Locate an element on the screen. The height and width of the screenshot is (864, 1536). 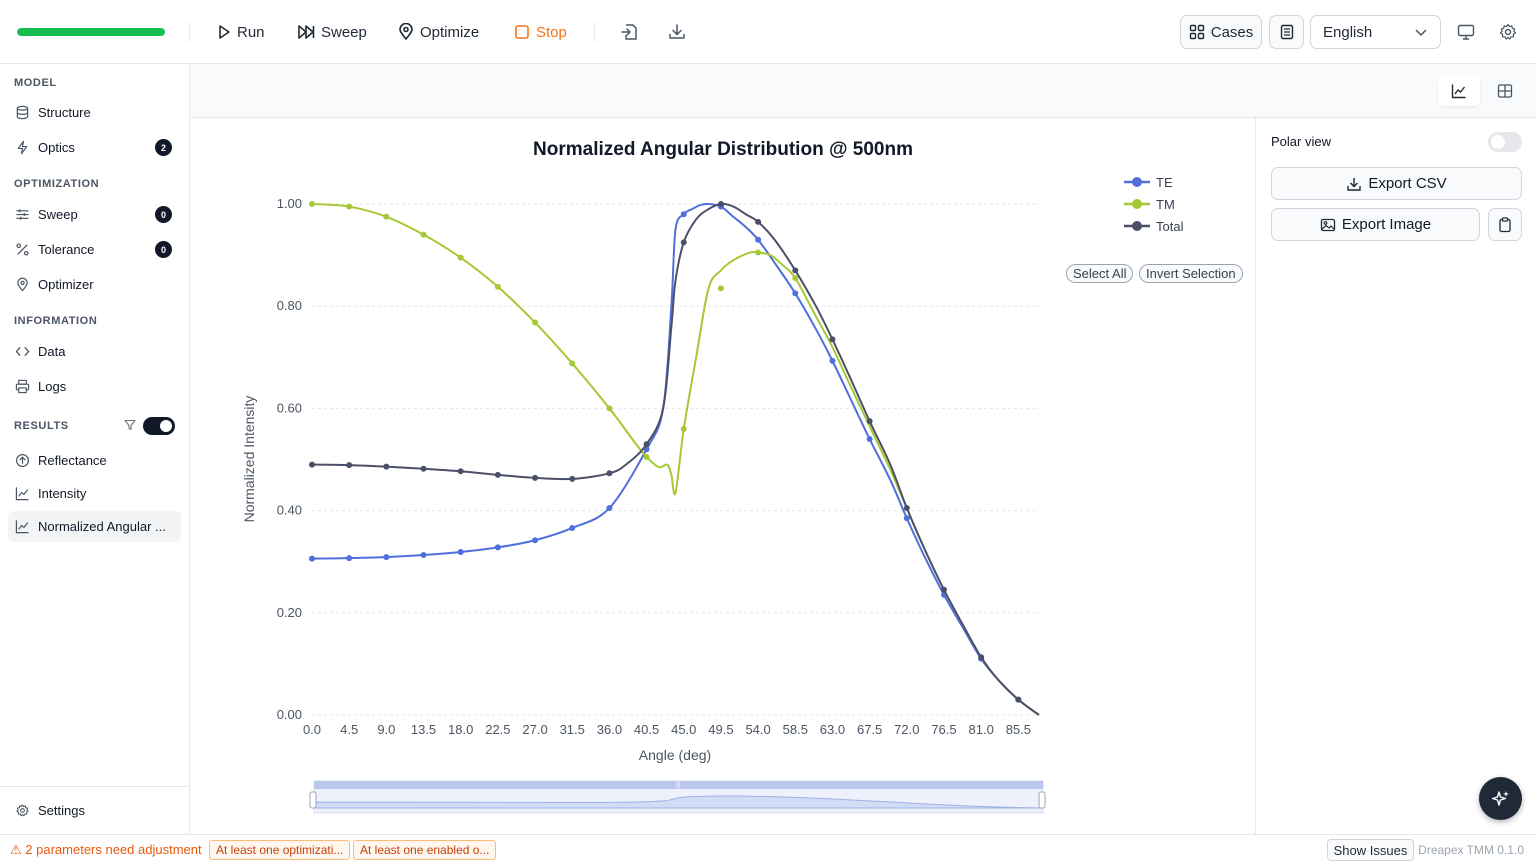
sidebar-item-label: Logs is located at coordinates (52, 386).